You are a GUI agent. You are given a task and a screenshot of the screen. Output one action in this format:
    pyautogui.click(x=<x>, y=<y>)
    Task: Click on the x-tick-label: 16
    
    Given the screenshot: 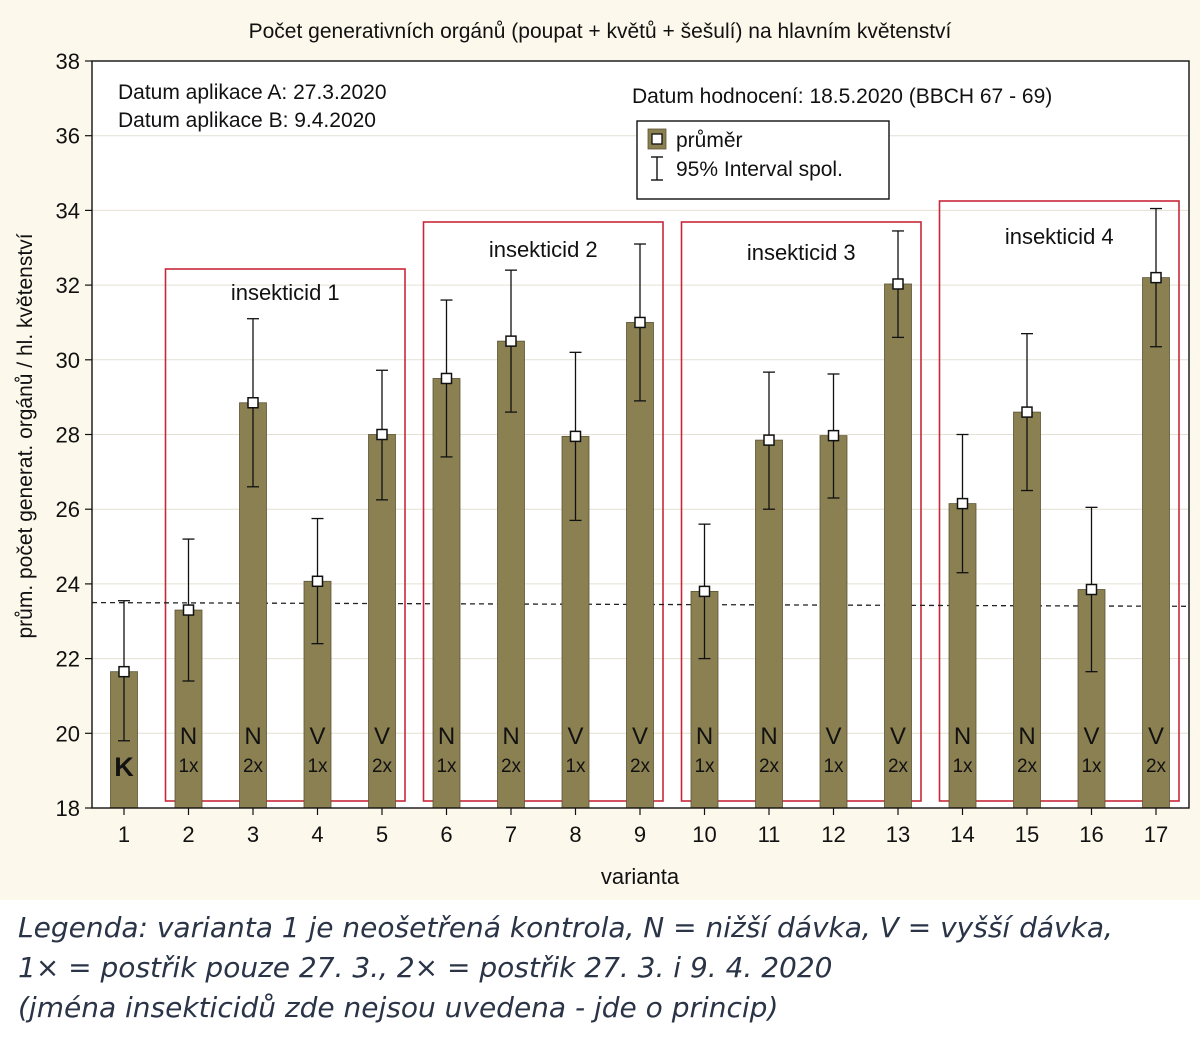 What is the action you would take?
    pyautogui.click(x=1091, y=834)
    